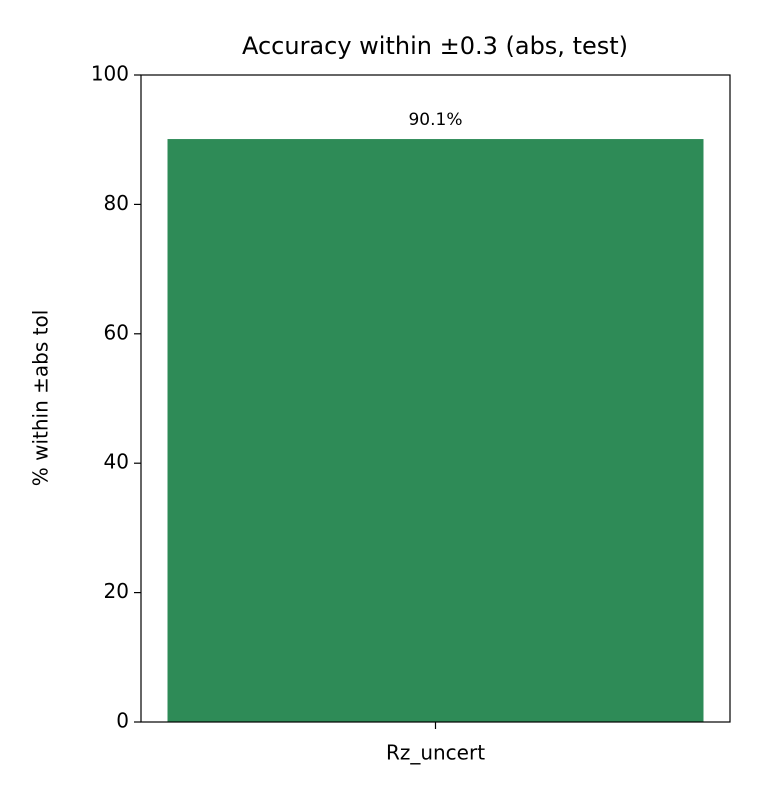  Describe the element at coordinates (116, 203) in the screenshot. I see `y-tick-label: 80` at that location.